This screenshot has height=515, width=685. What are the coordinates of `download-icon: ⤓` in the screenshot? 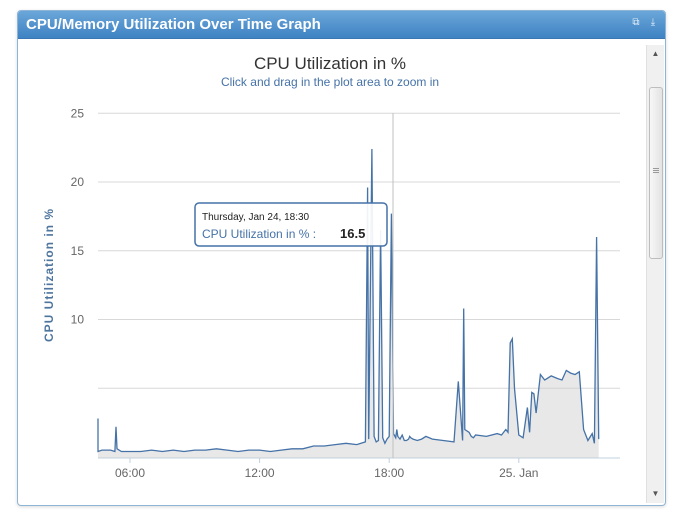 It's located at (653, 22).